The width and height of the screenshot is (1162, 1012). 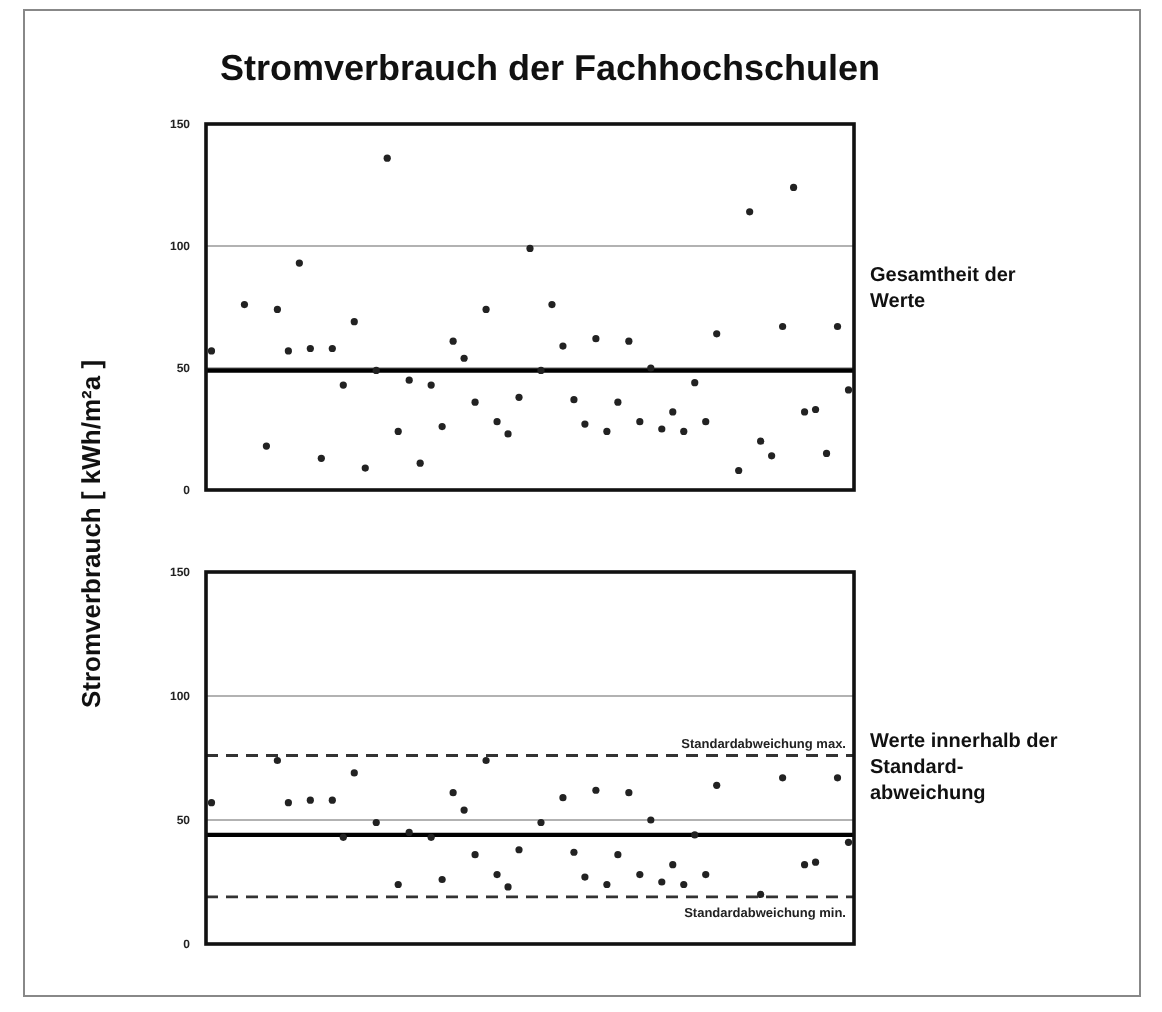 I want to click on text: Werte innerhalb der Standard- abweichung, so click(x=964, y=767).